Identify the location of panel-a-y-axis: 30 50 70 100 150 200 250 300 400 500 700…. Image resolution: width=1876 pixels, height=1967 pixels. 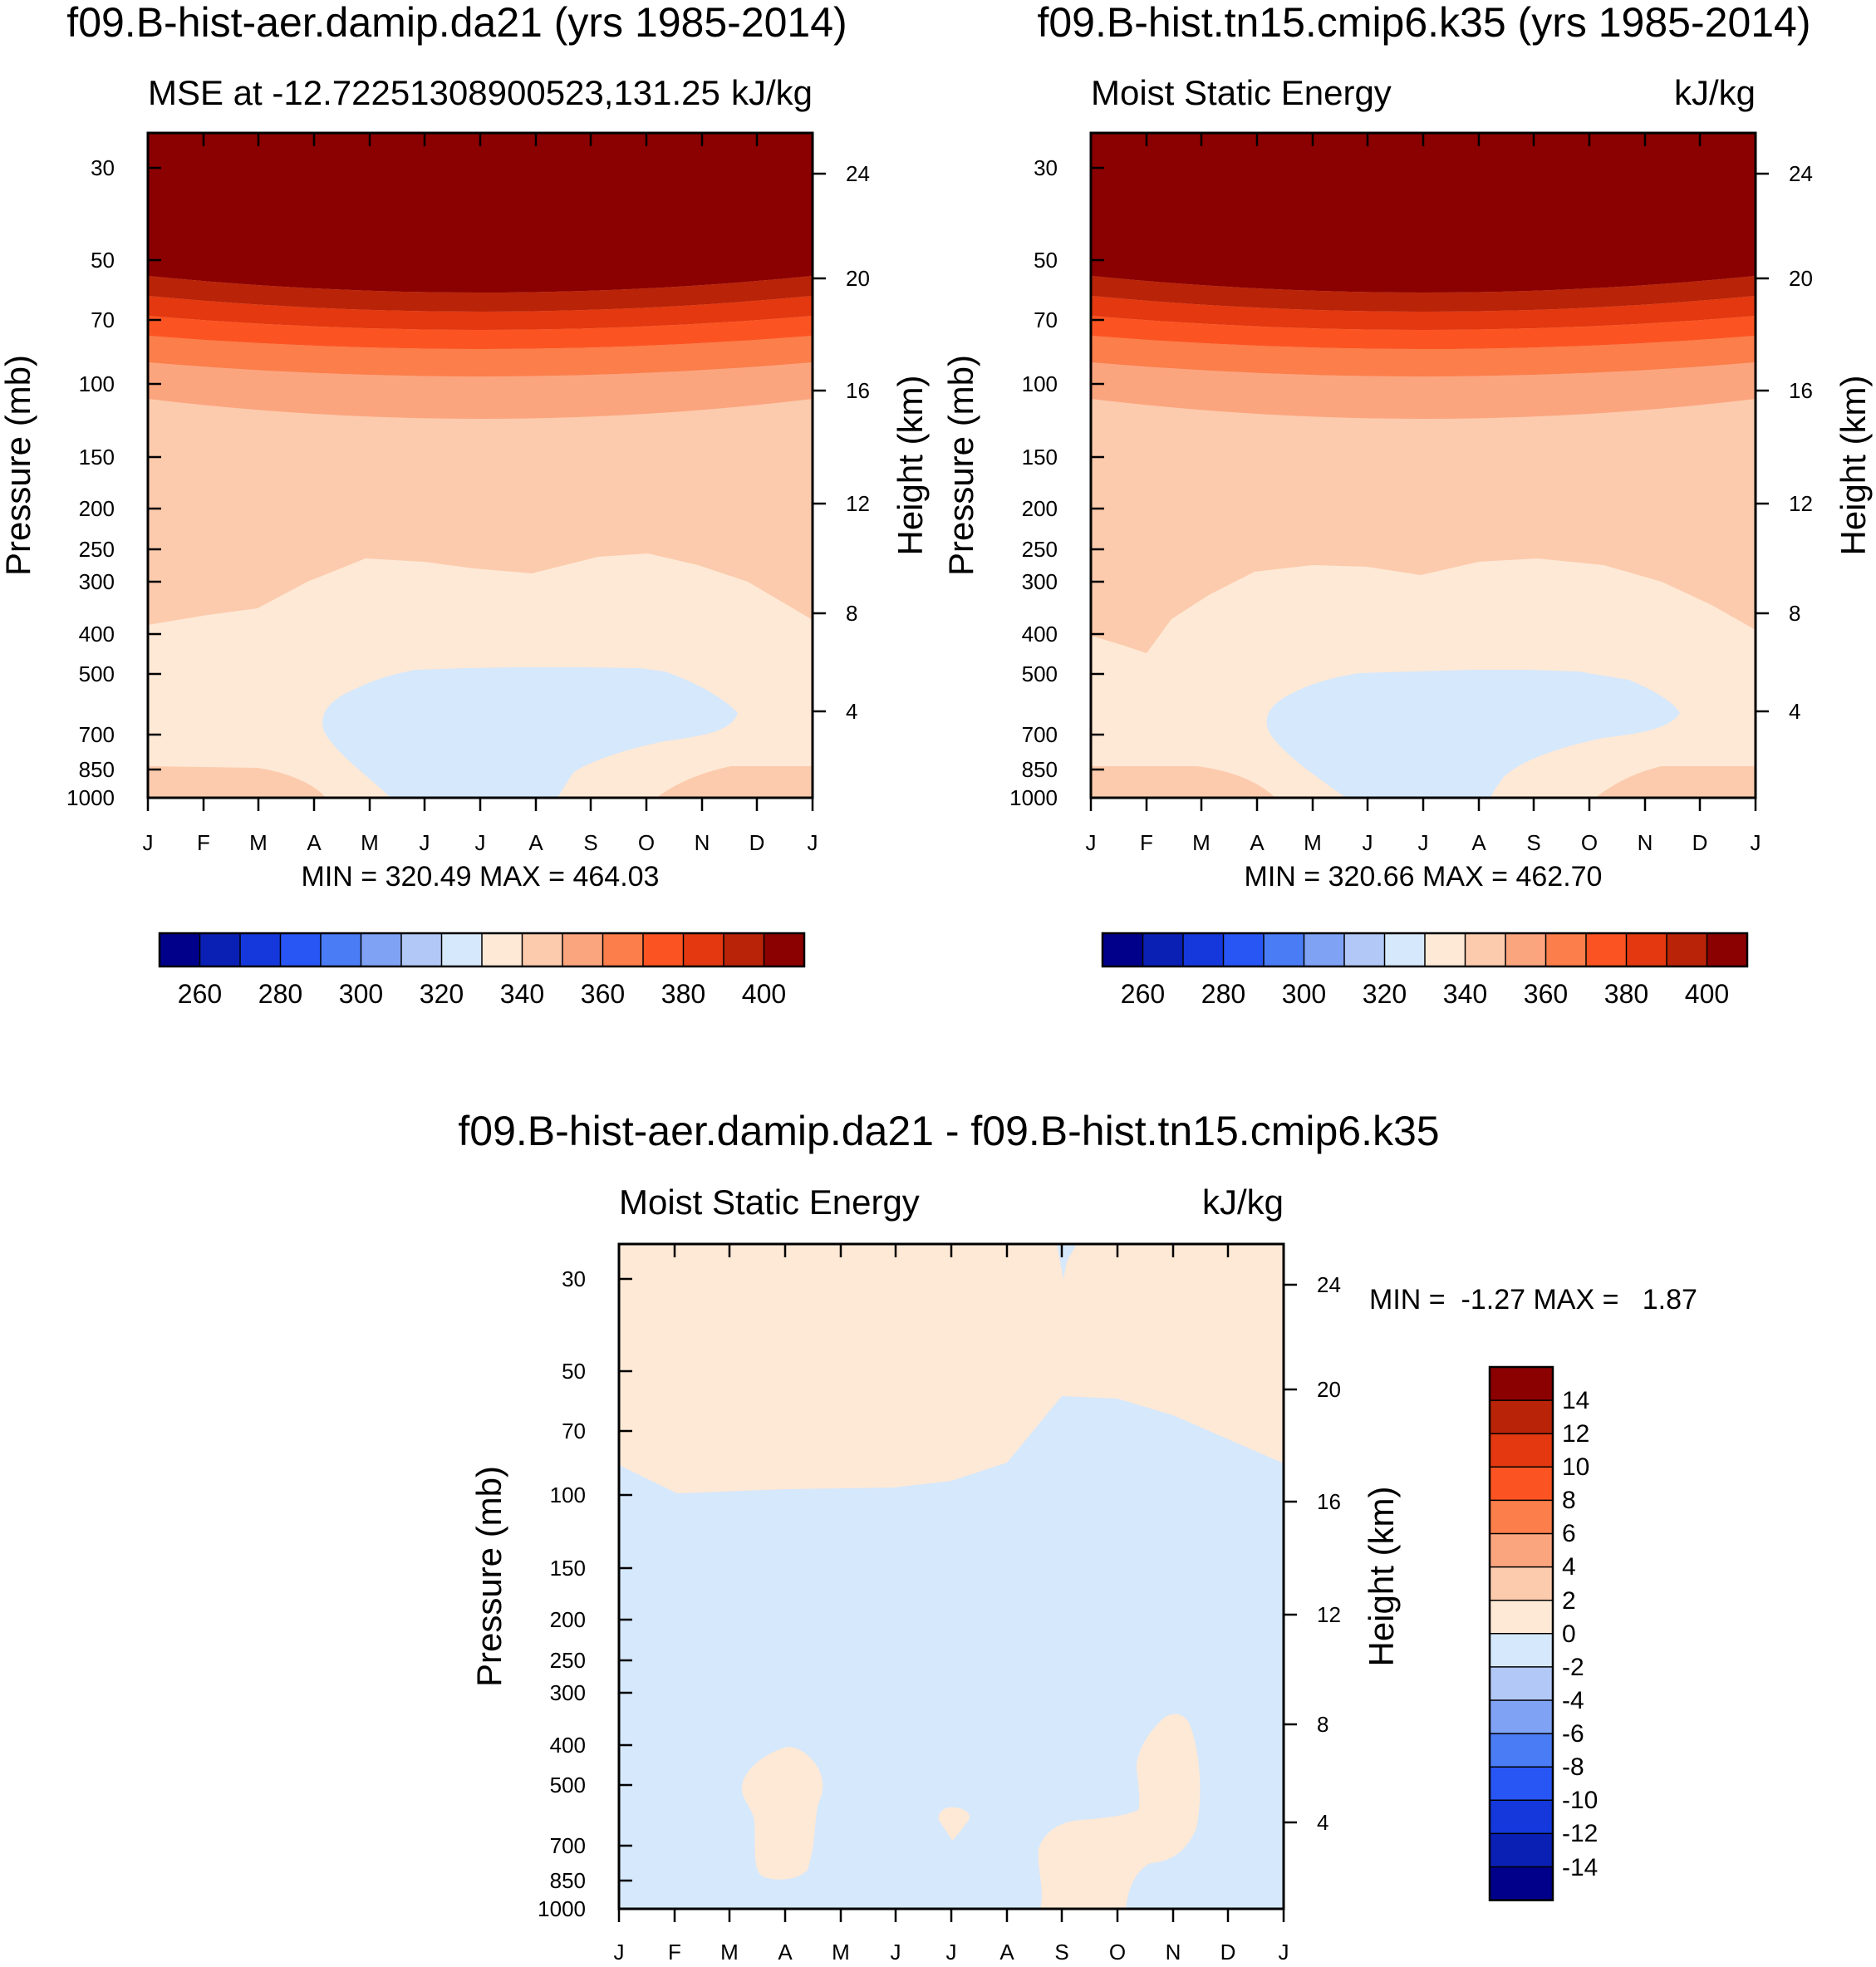
(80, 482).